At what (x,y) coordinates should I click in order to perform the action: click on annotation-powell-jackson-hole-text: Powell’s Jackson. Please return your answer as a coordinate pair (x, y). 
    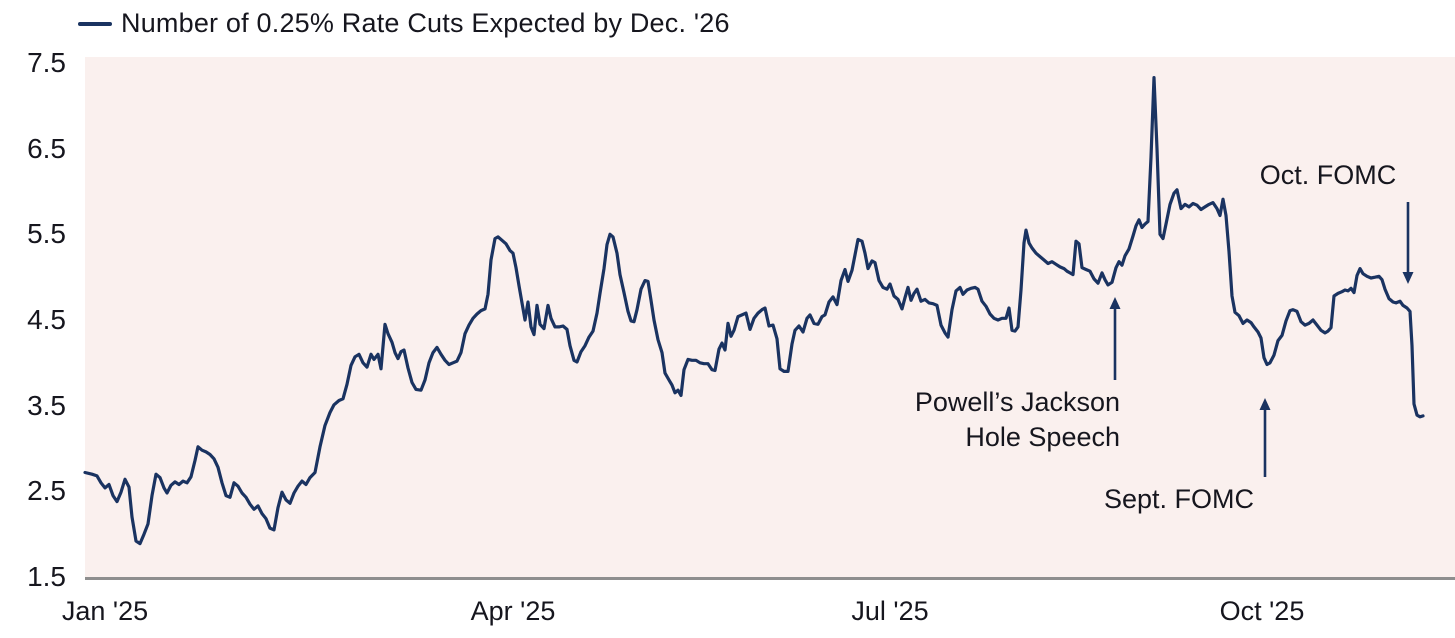
    Looking at the image, I should click on (1017, 402).